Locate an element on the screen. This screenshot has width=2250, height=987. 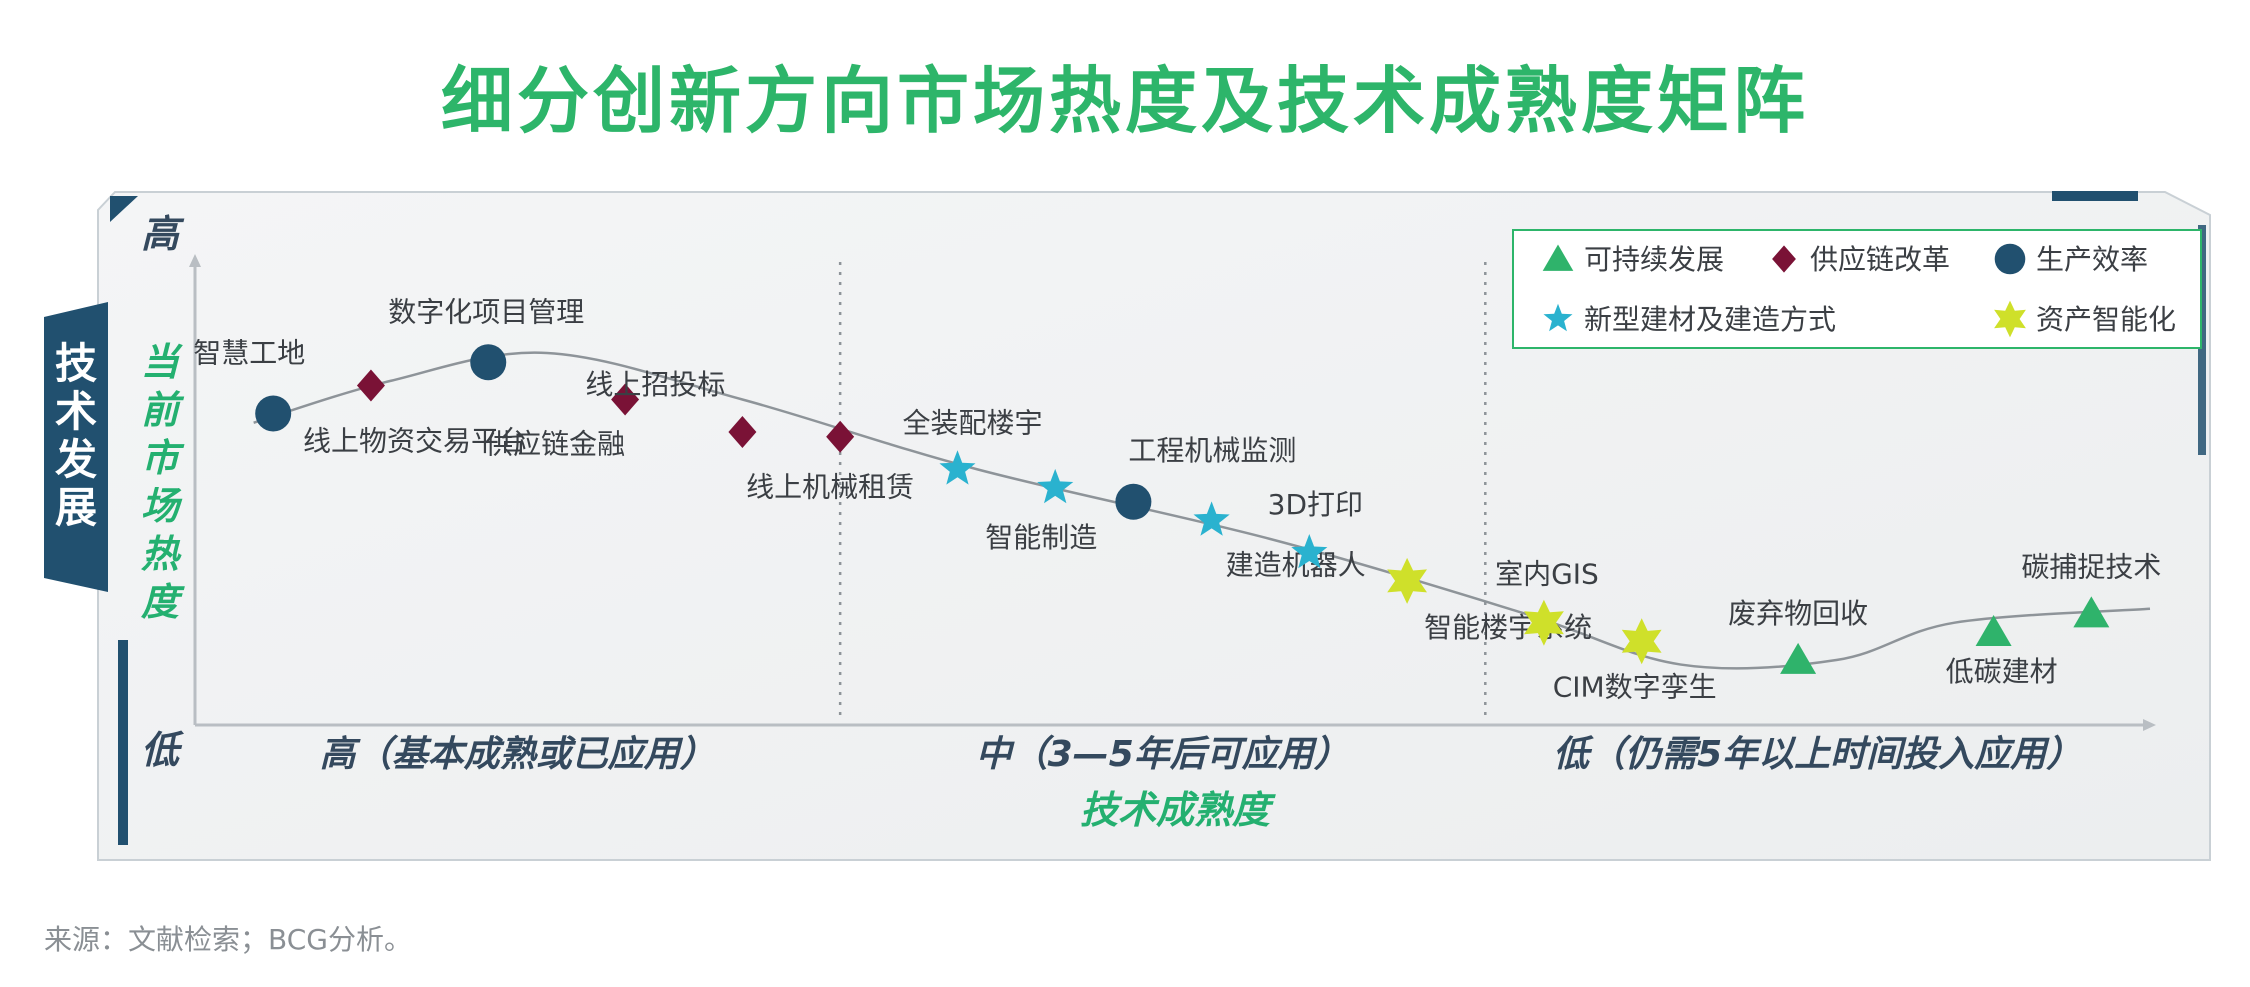
zone-labels: 高（基本成熟或已应用） 中（3—5年后可应用） 低（仍需5年以上时间投入应用） is located at coordinates (1201, 754).